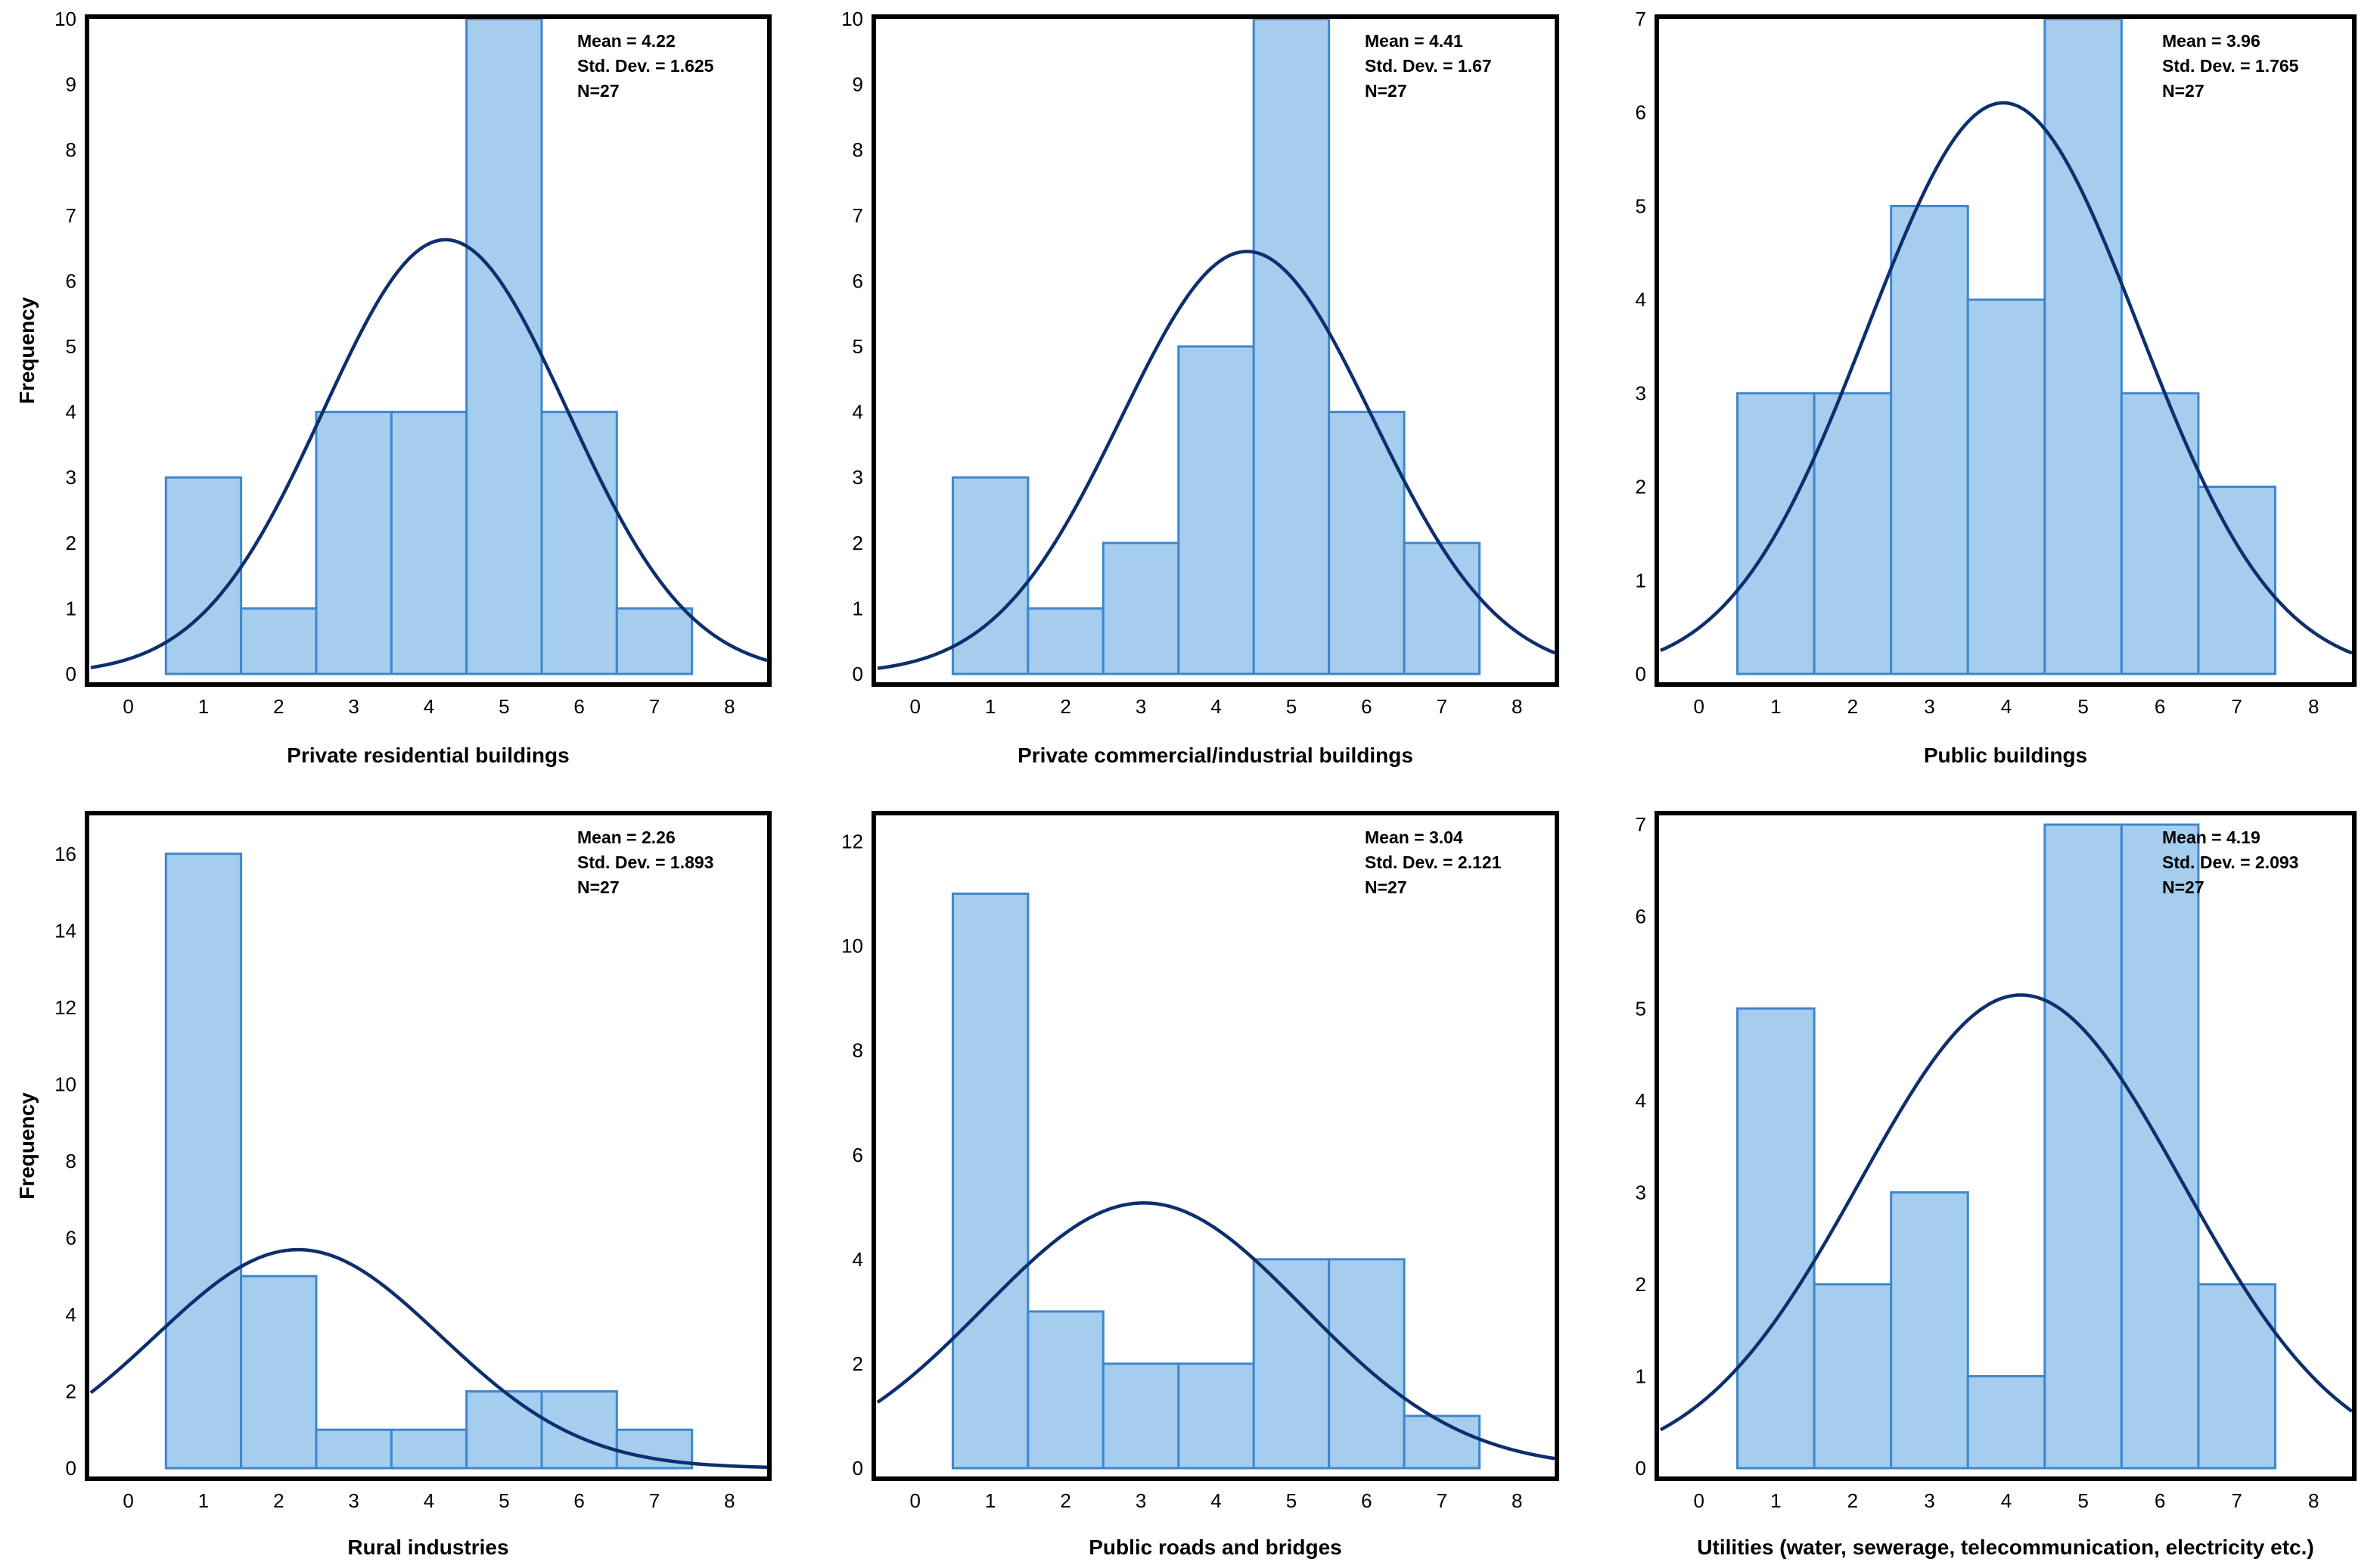 This screenshot has width=2377, height=1568. I want to click on y-tick-label: 12, so click(65, 1007).